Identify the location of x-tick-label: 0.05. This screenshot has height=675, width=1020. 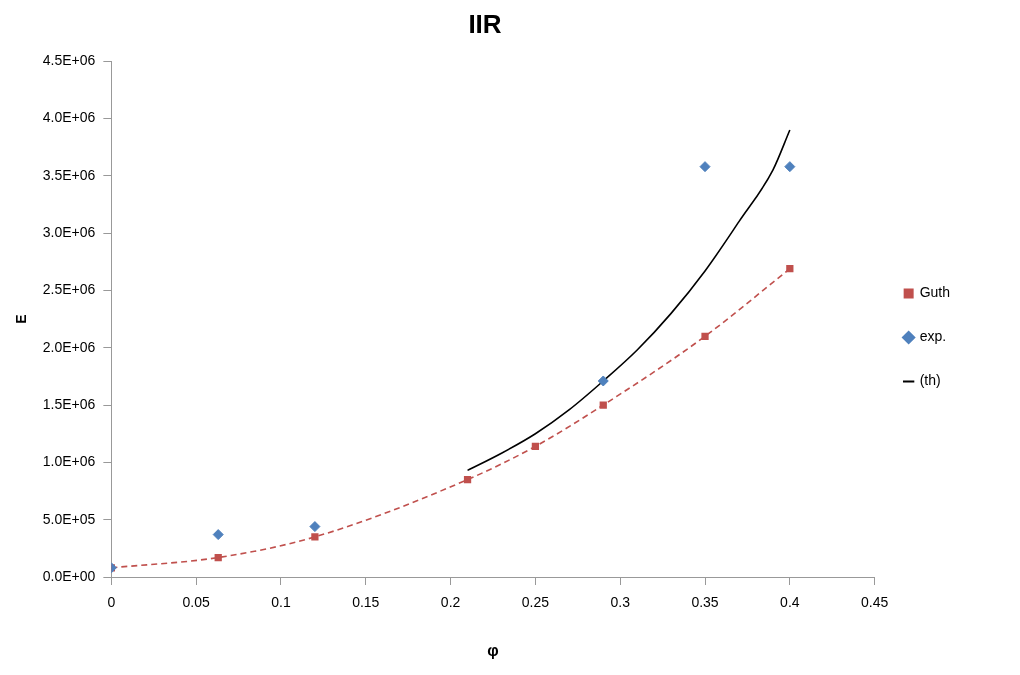
(196, 602).